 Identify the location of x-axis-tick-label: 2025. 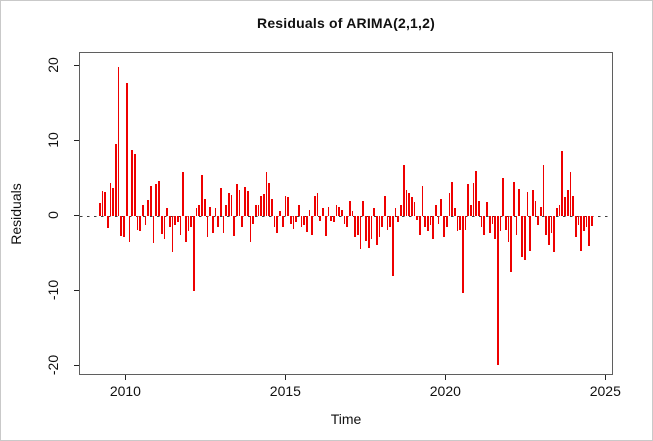
(605, 391).